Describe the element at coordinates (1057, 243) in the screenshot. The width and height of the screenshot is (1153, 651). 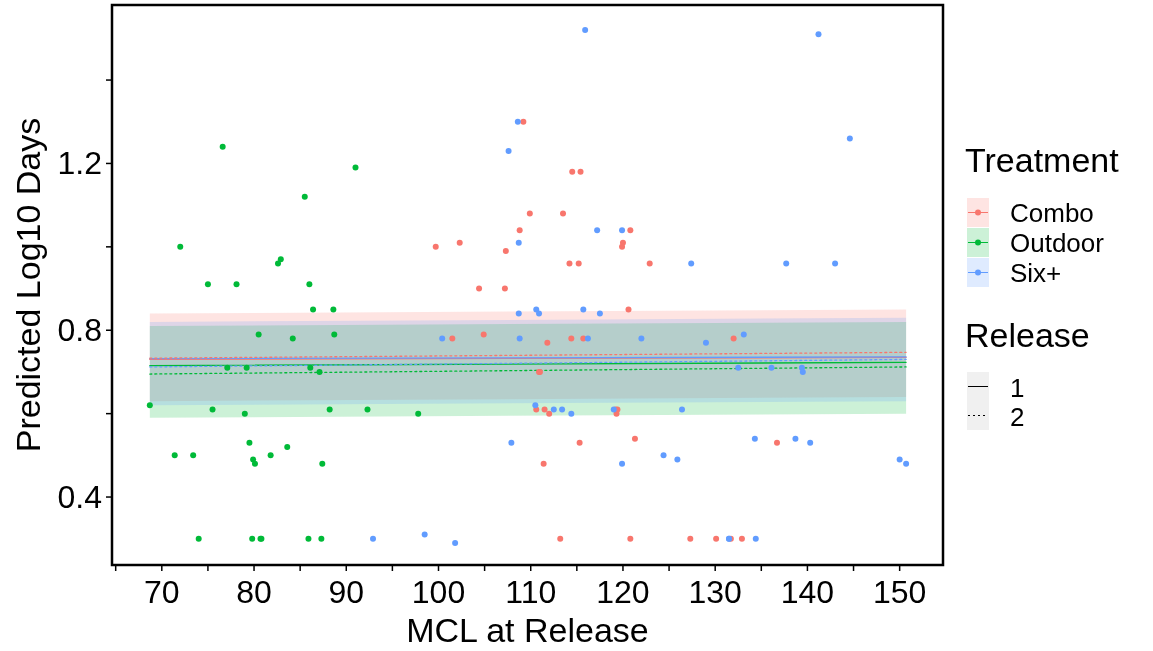
I see `legend-label: Outdoor` at that location.